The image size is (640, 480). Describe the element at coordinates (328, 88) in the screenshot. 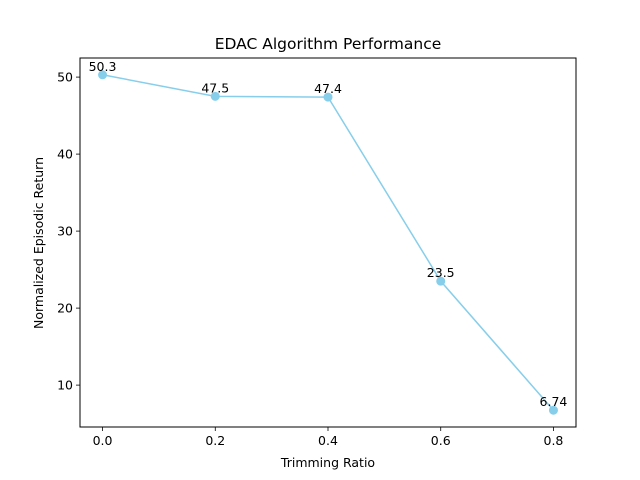

I see `data-label: 47.4` at that location.